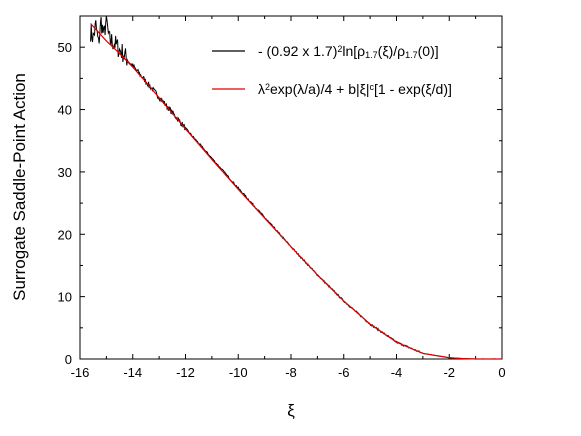 The height and width of the screenshot is (436, 581). I want to click on legend-label-part: (0)], so click(428, 51).